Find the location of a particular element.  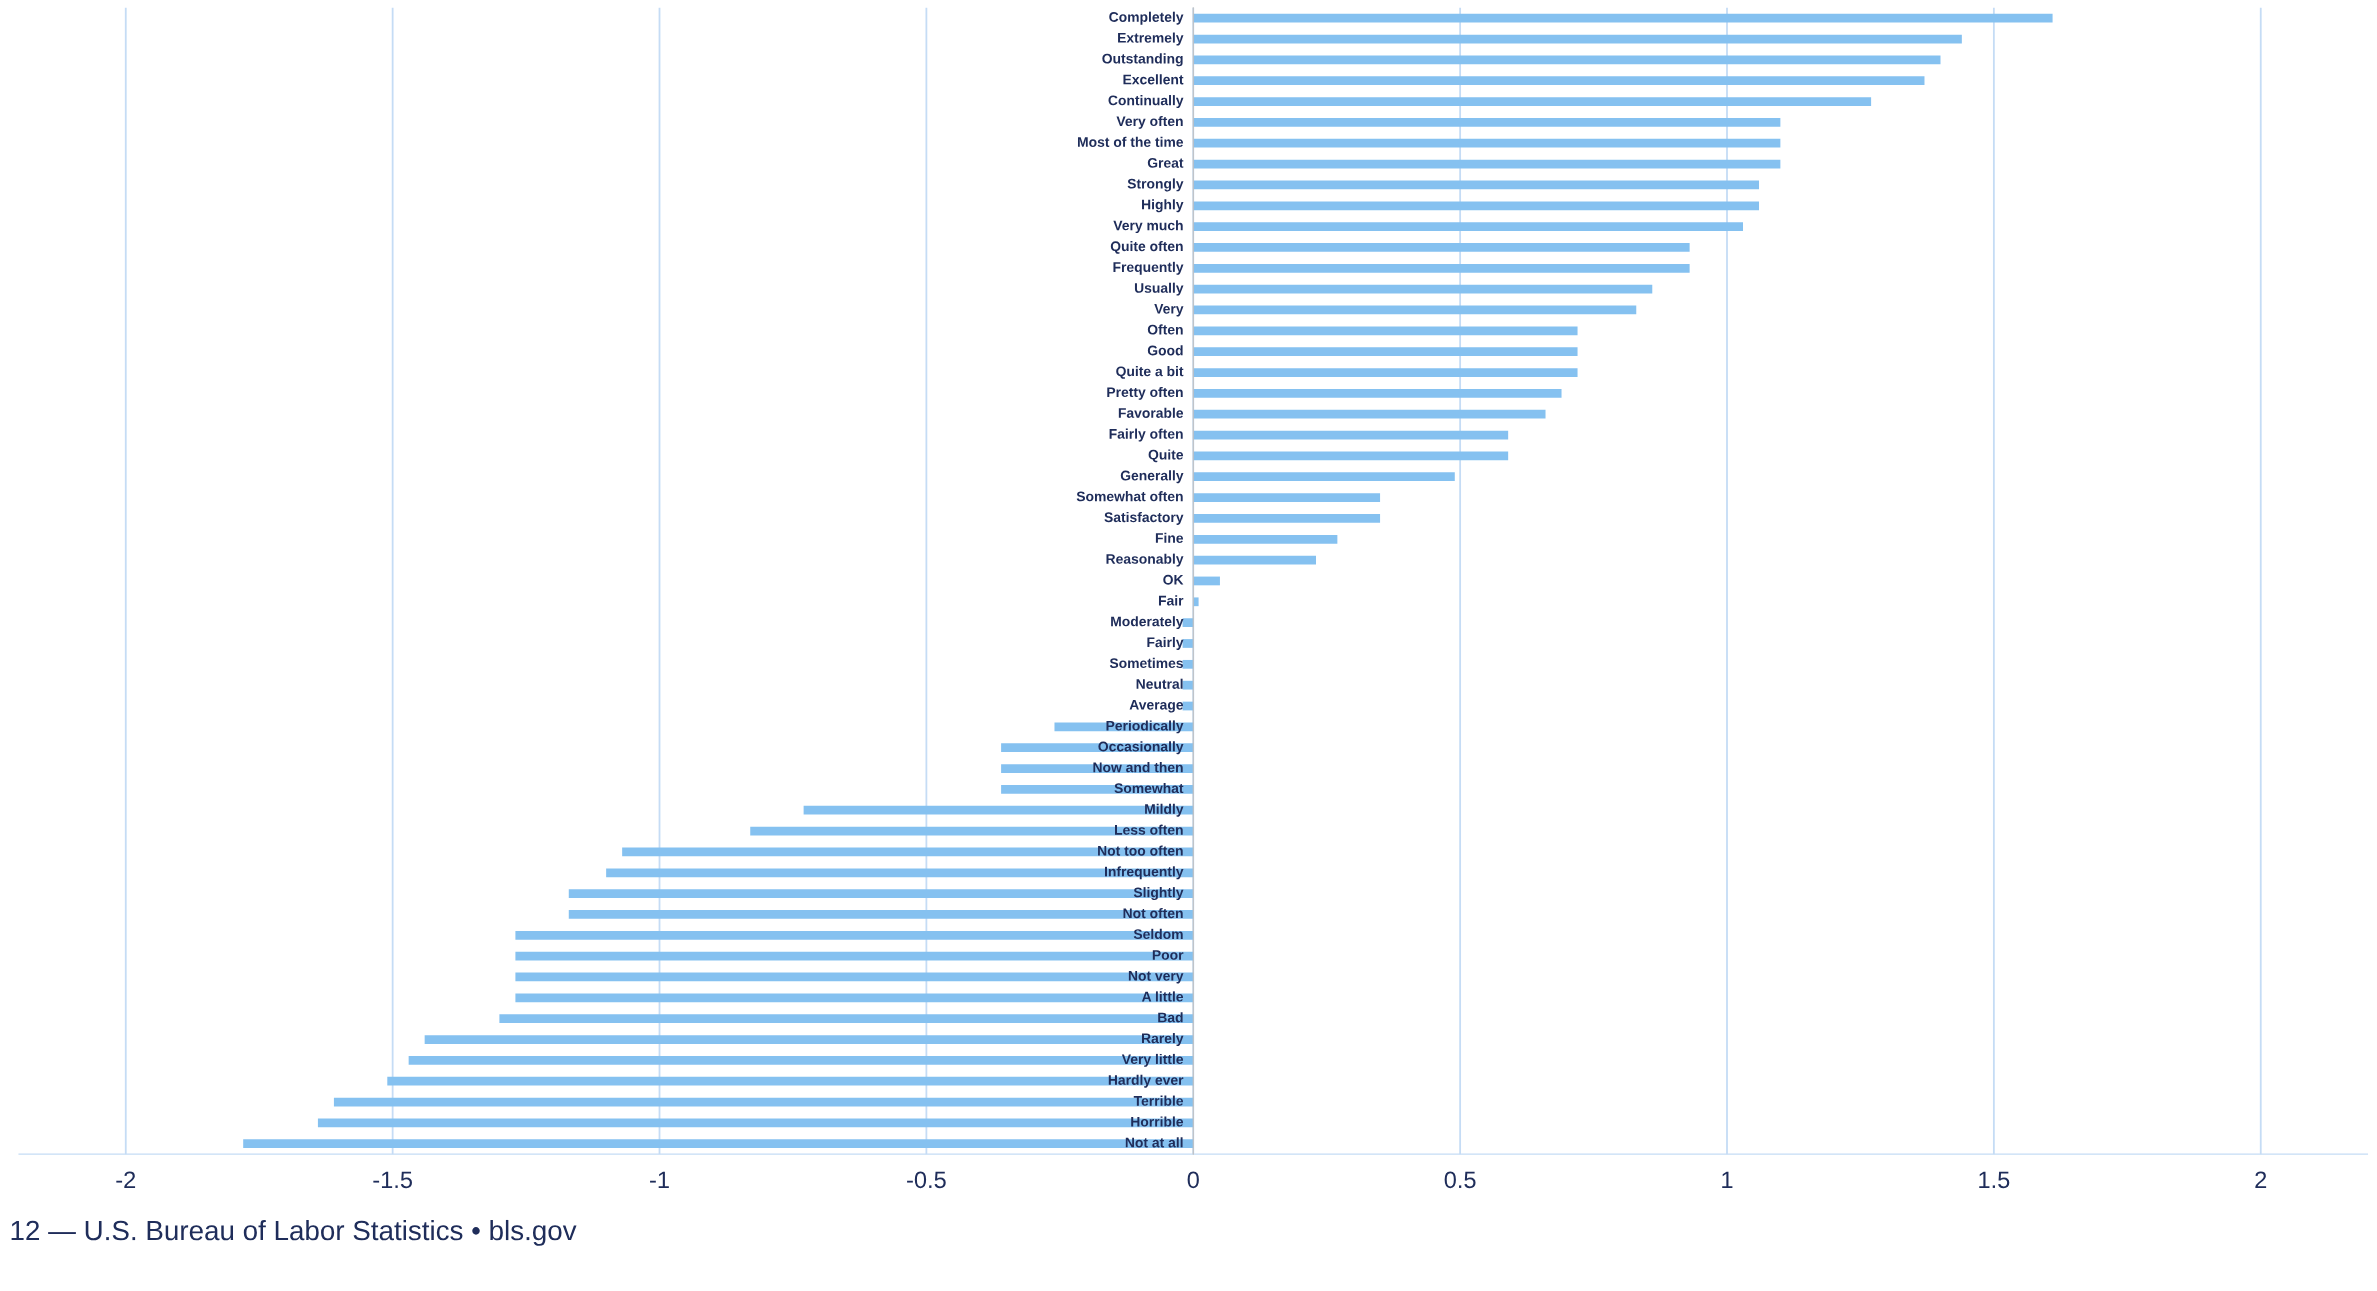

y-tick-label: Fairly often is located at coordinates (1146, 435).